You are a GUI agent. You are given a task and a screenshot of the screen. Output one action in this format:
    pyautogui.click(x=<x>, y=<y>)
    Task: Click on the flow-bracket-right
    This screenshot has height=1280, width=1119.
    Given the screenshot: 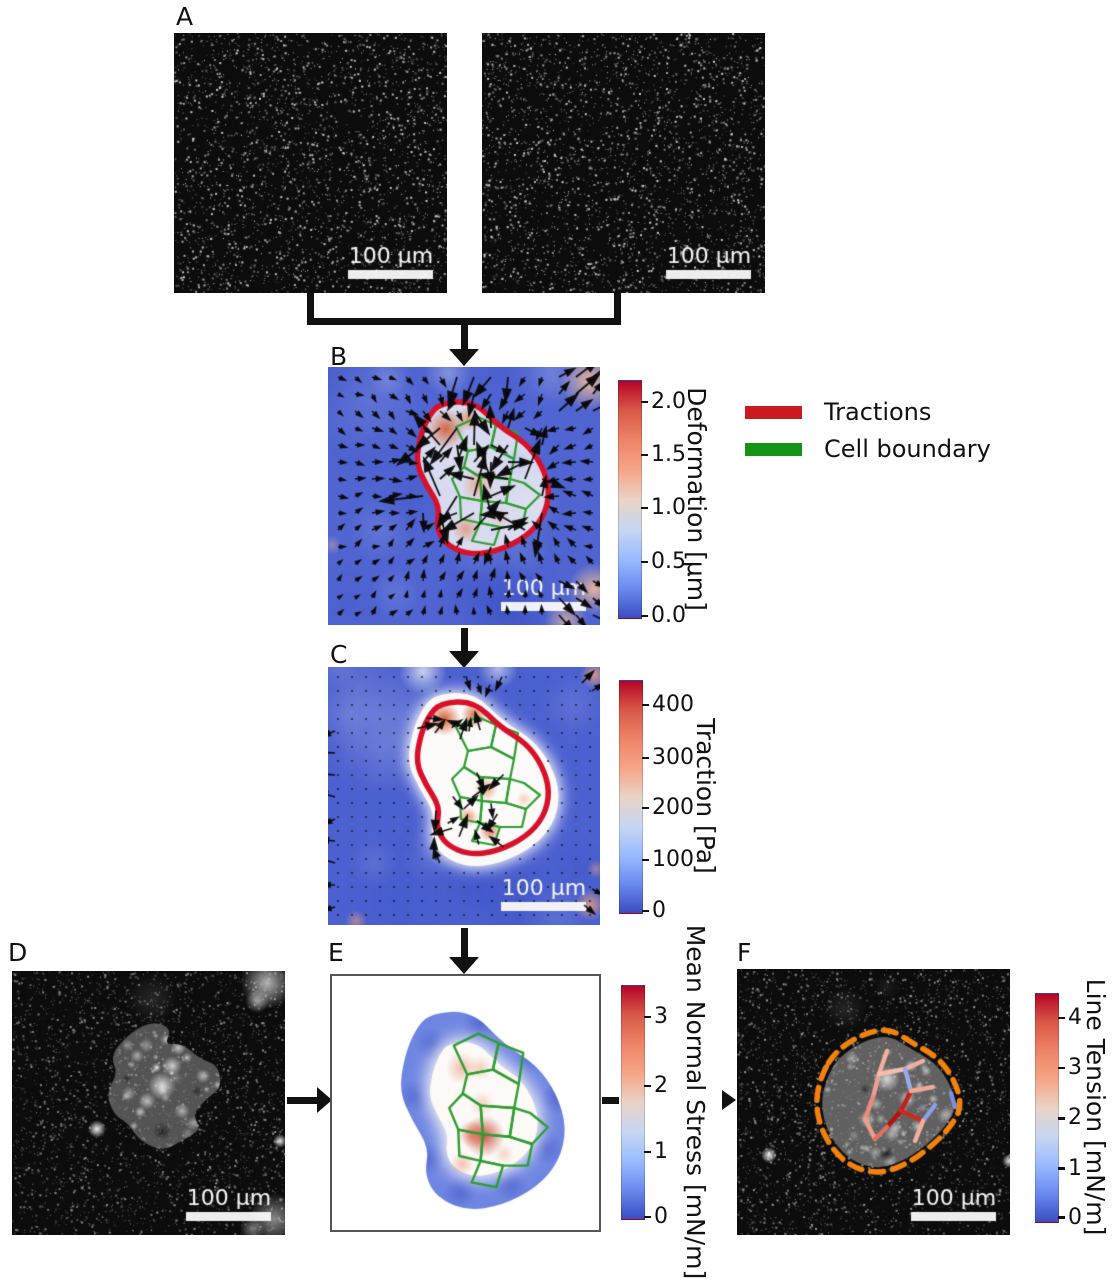 What is the action you would take?
    pyautogui.click(x=617, y=307)
    